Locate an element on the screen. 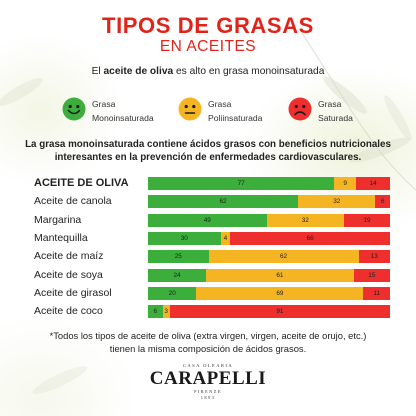  data-label: 30 is located at coordinates (184, 238).